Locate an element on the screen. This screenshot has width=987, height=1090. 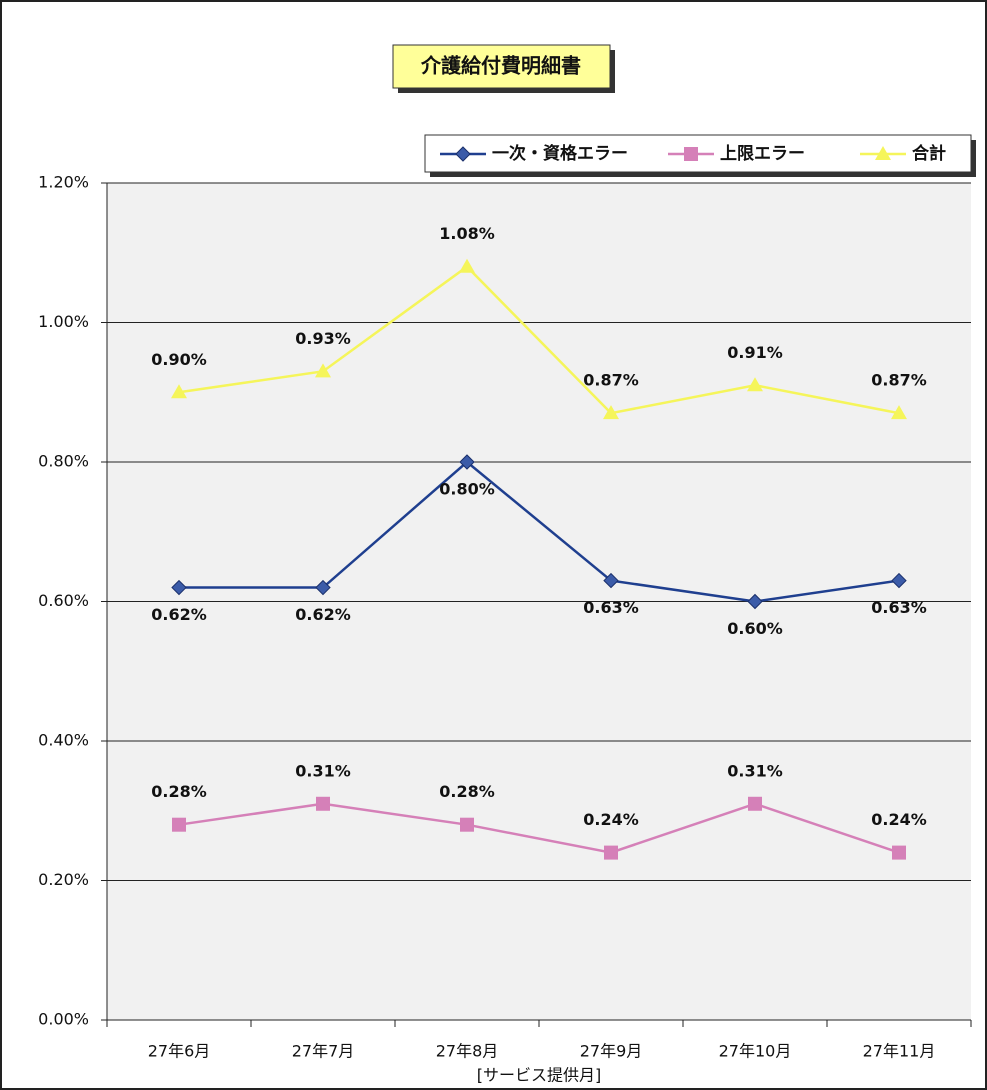
data-label: 1.08% is located at coordinates (467, 233).